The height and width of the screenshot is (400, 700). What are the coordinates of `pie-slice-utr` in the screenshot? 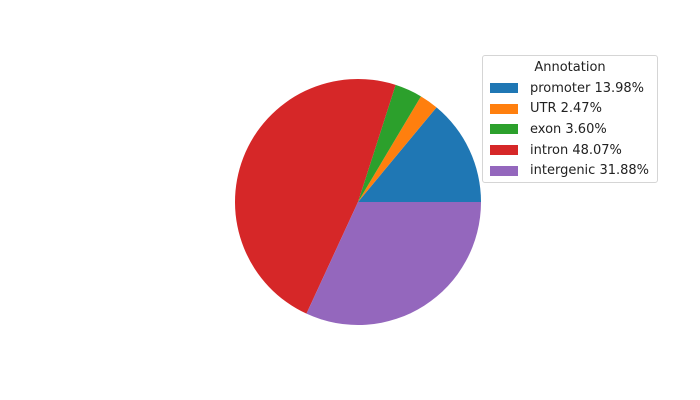 It's located at (397, 149).